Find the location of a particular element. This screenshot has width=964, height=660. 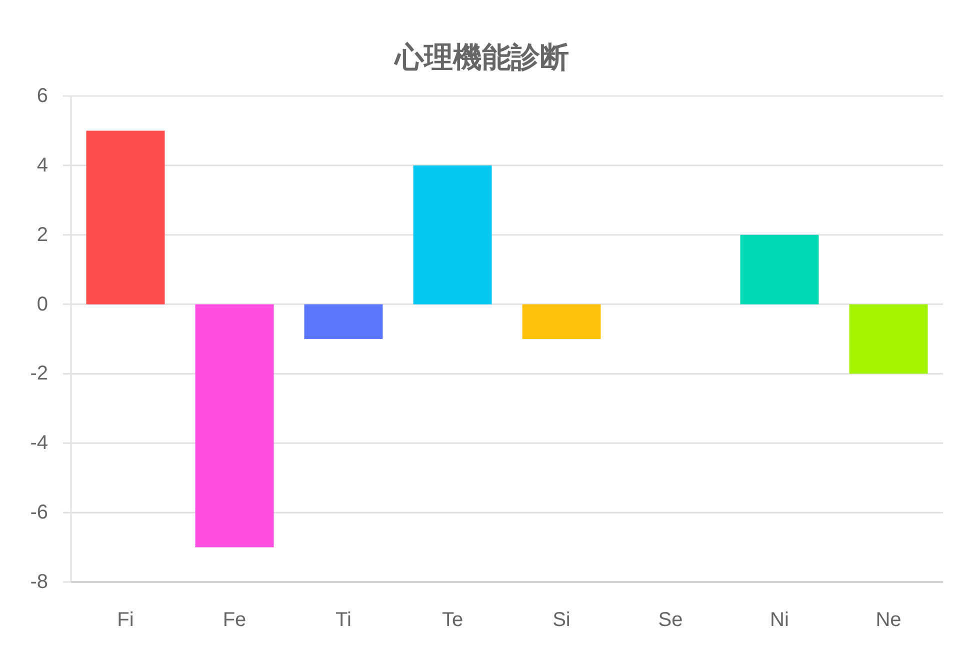

y-tick-label: -8 is located at coordinates (39, 582).